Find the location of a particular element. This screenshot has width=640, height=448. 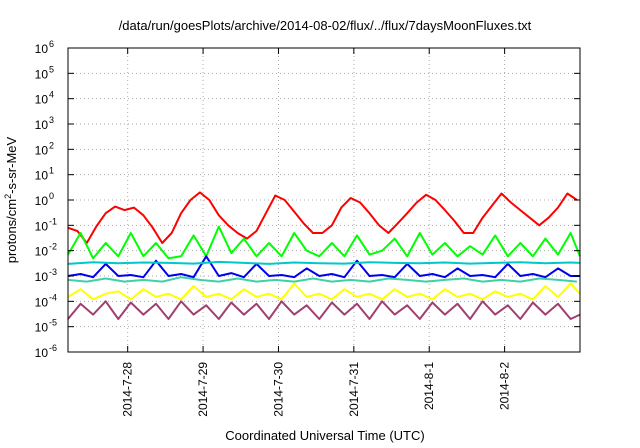

x-tick-label: 2014-7-29 is located at coordinates (203, 389).